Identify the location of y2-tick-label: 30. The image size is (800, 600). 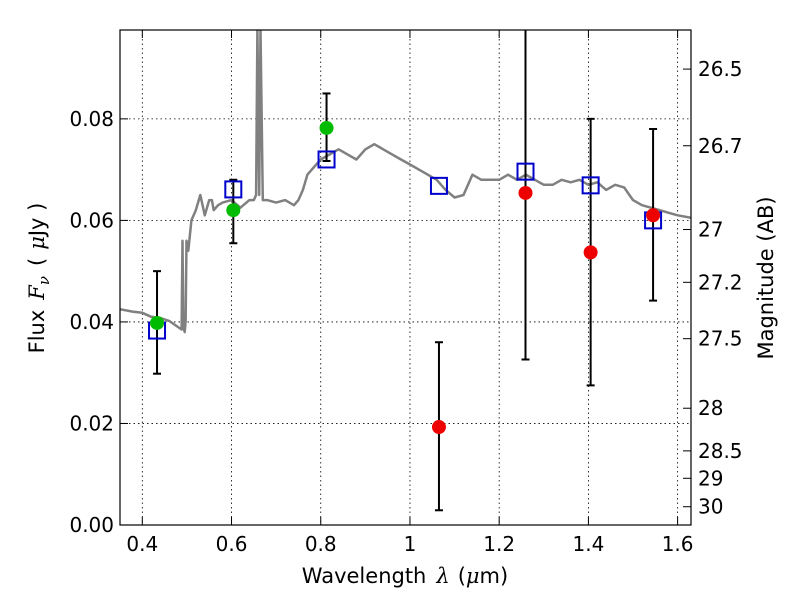
(710, 507).